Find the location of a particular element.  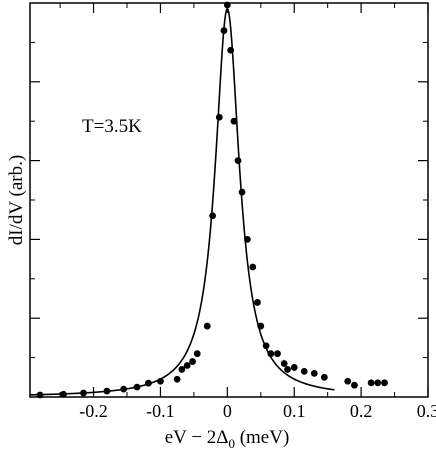

x-axis-title-main: eV − 2Δ is located at coordinates (197, 437).